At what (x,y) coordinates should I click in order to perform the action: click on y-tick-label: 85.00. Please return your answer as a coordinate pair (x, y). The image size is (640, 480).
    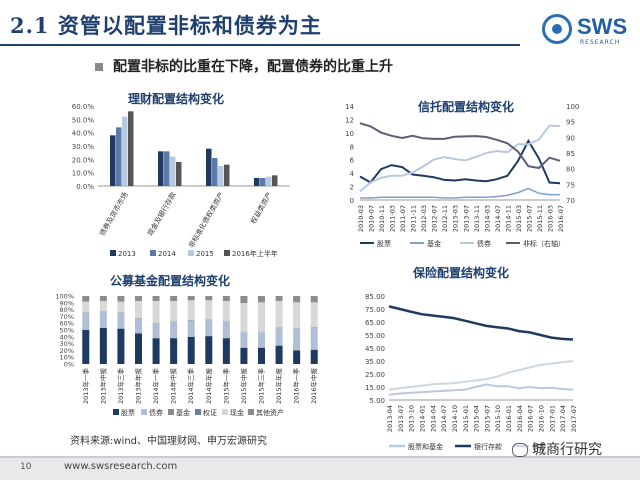
    Looking at the image, I should click on (375, 297).